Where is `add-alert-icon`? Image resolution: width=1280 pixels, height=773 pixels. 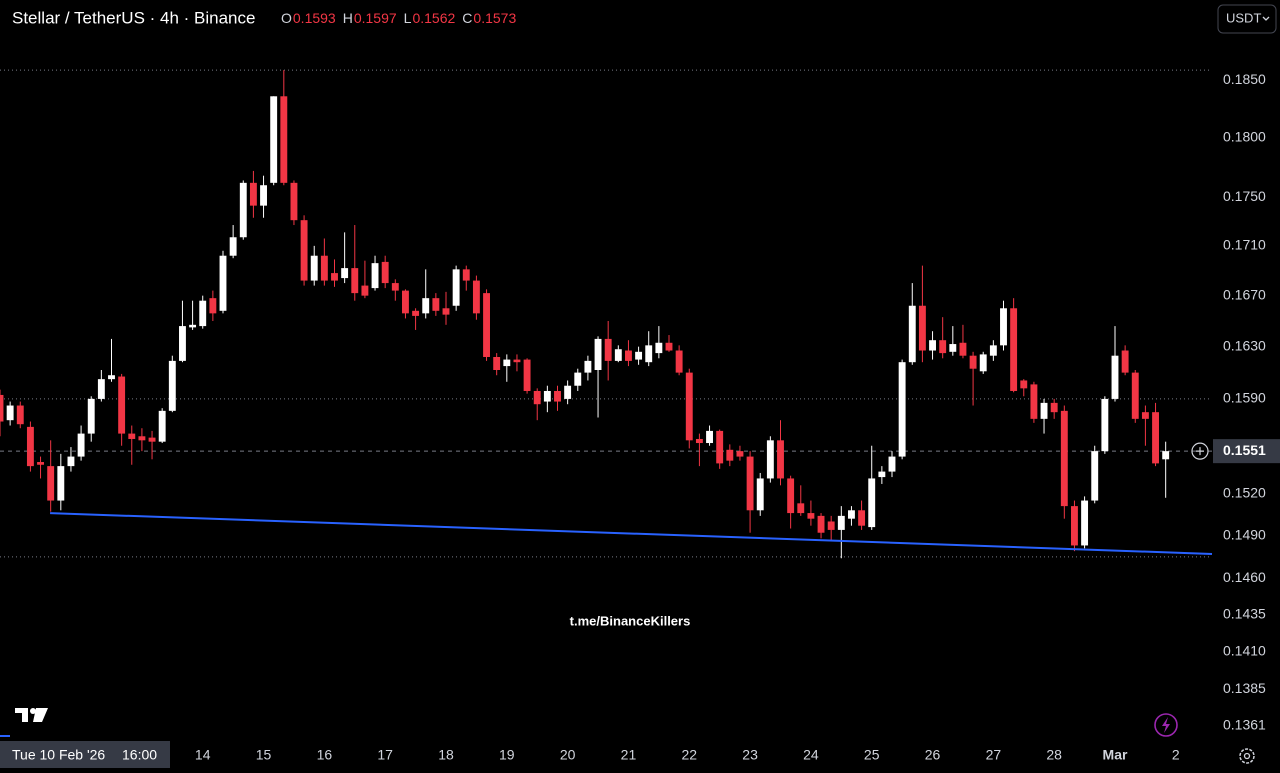
add-alert-icon is located at coordinates (1200, 451).